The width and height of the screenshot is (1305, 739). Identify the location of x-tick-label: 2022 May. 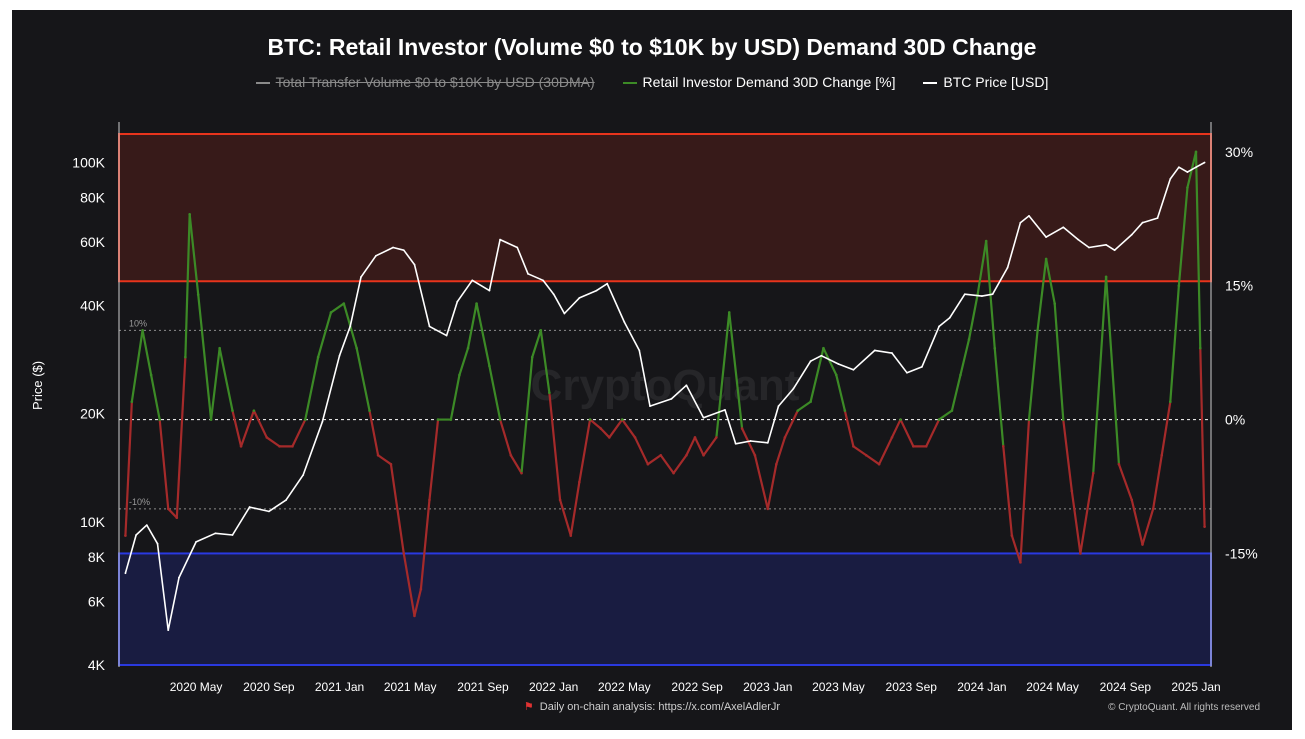
(624, 687).